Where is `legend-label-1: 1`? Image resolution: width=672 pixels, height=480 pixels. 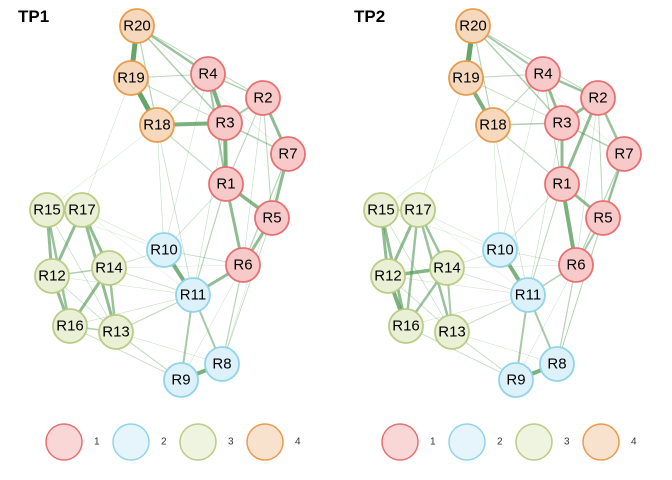 legend-label-1: 1 is located at coordinates (433, 442).